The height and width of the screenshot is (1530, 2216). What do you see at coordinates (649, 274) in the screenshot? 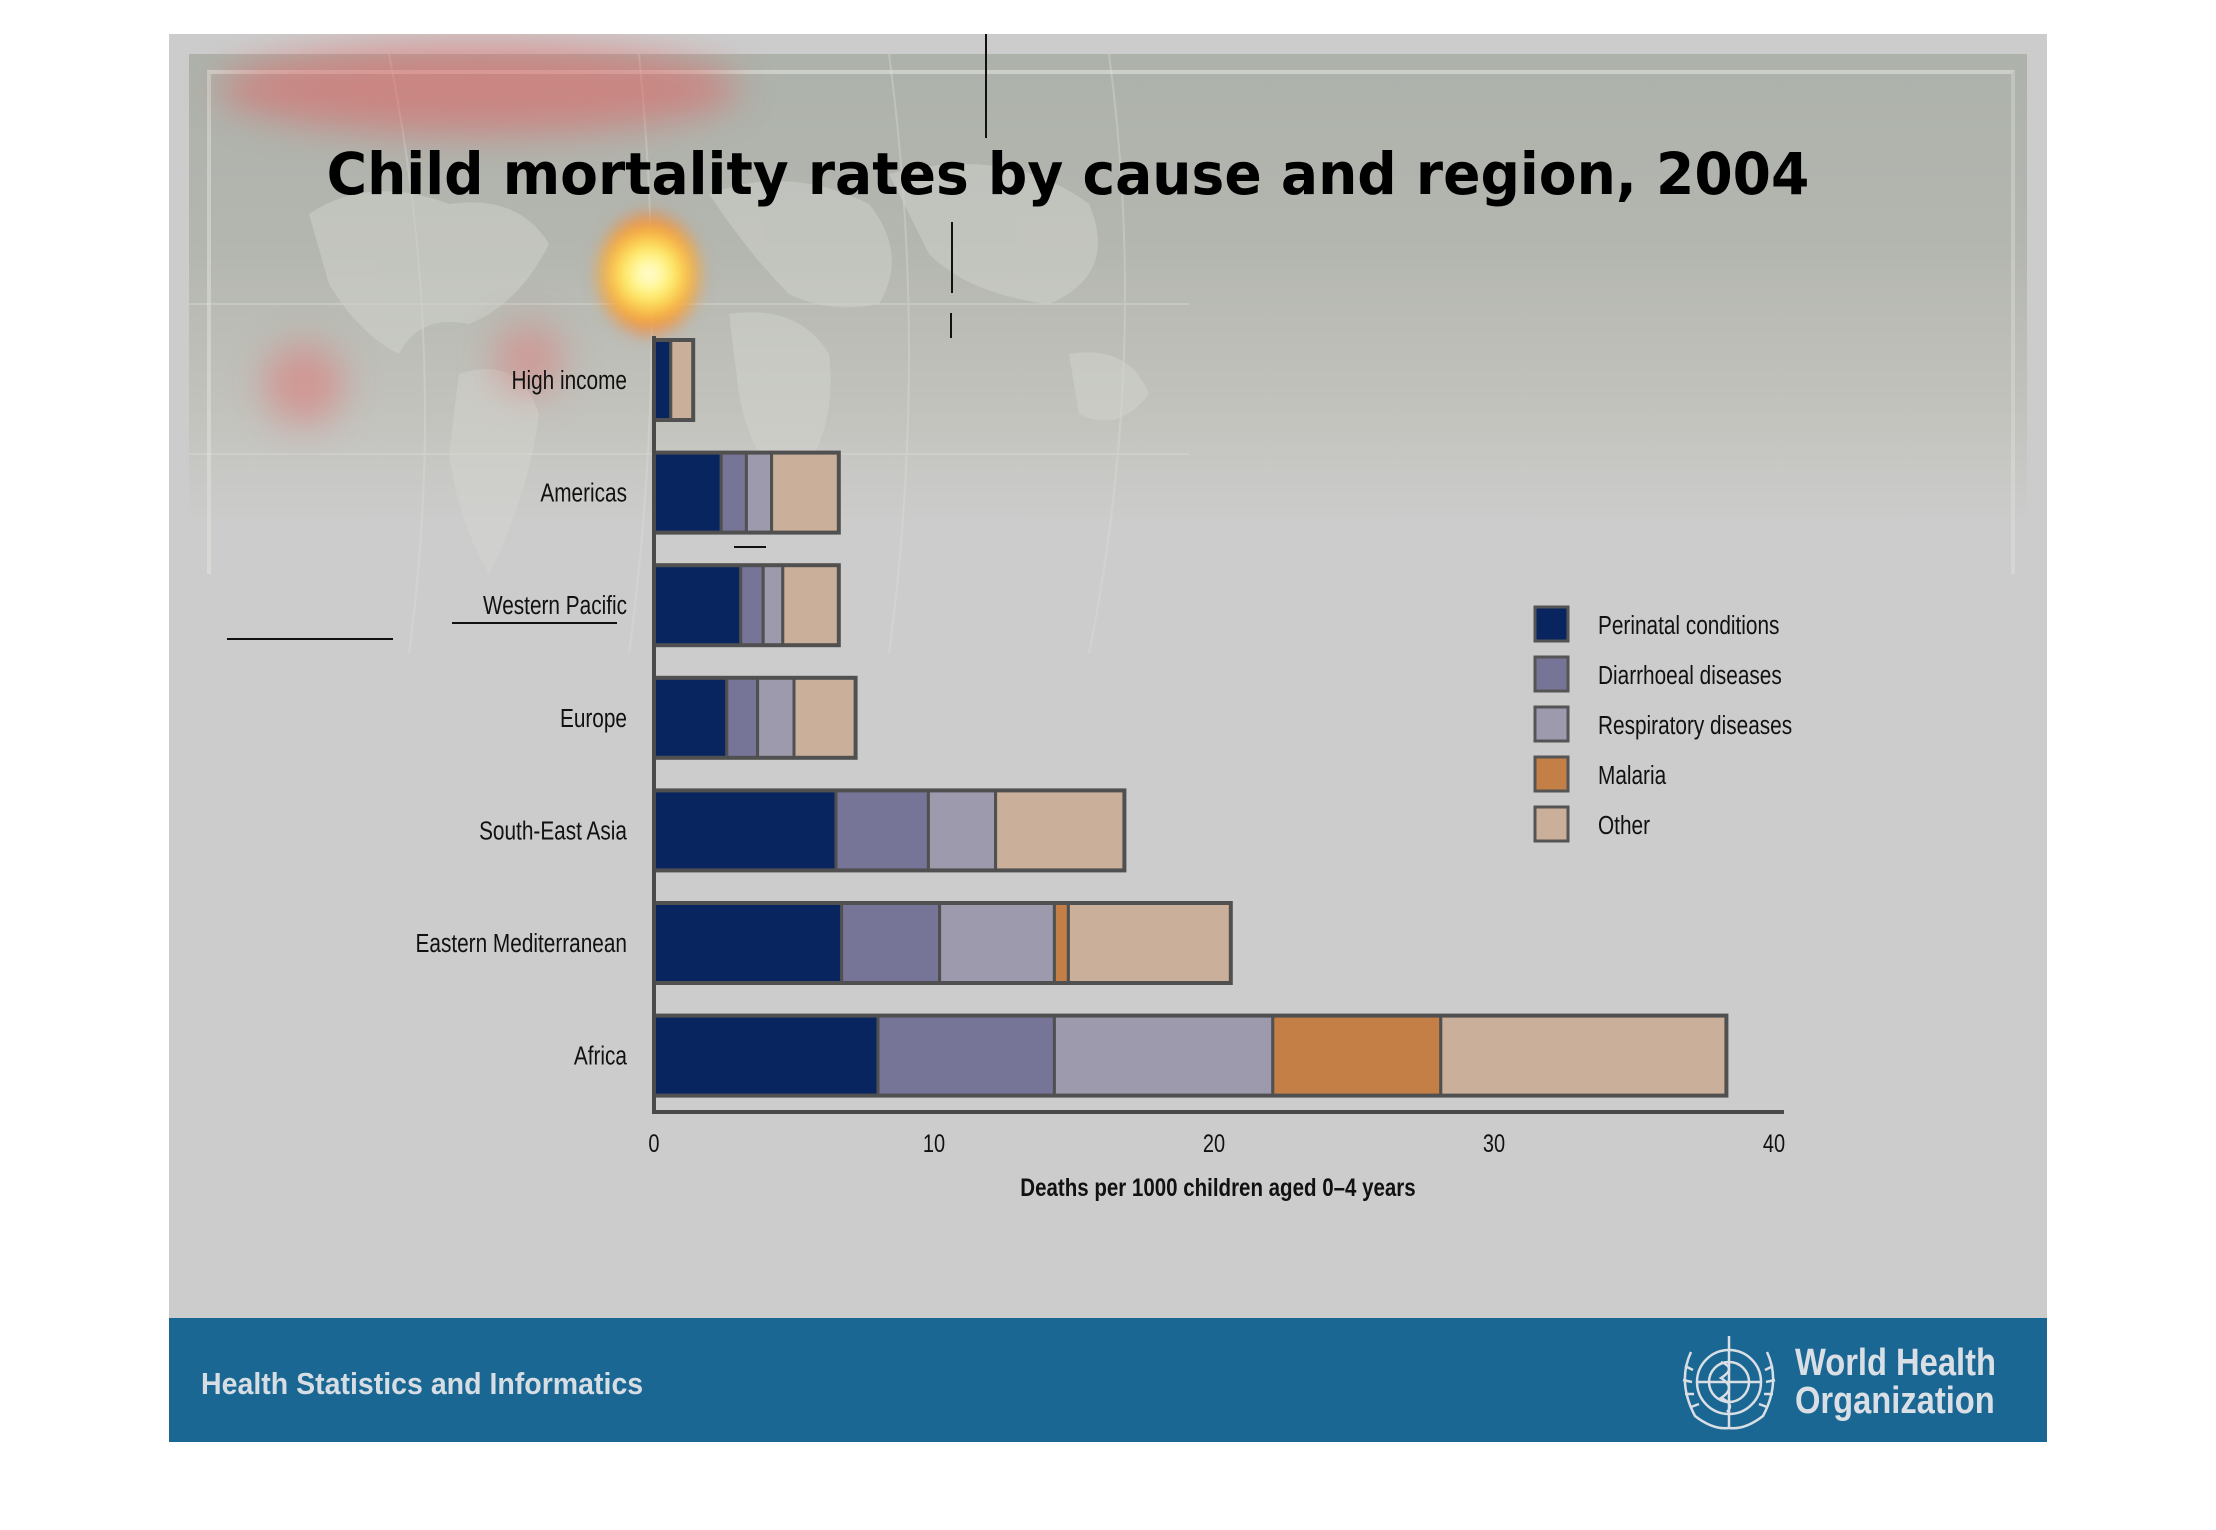
I see `heatmap-hotspot` at bounding box center [649, 274].